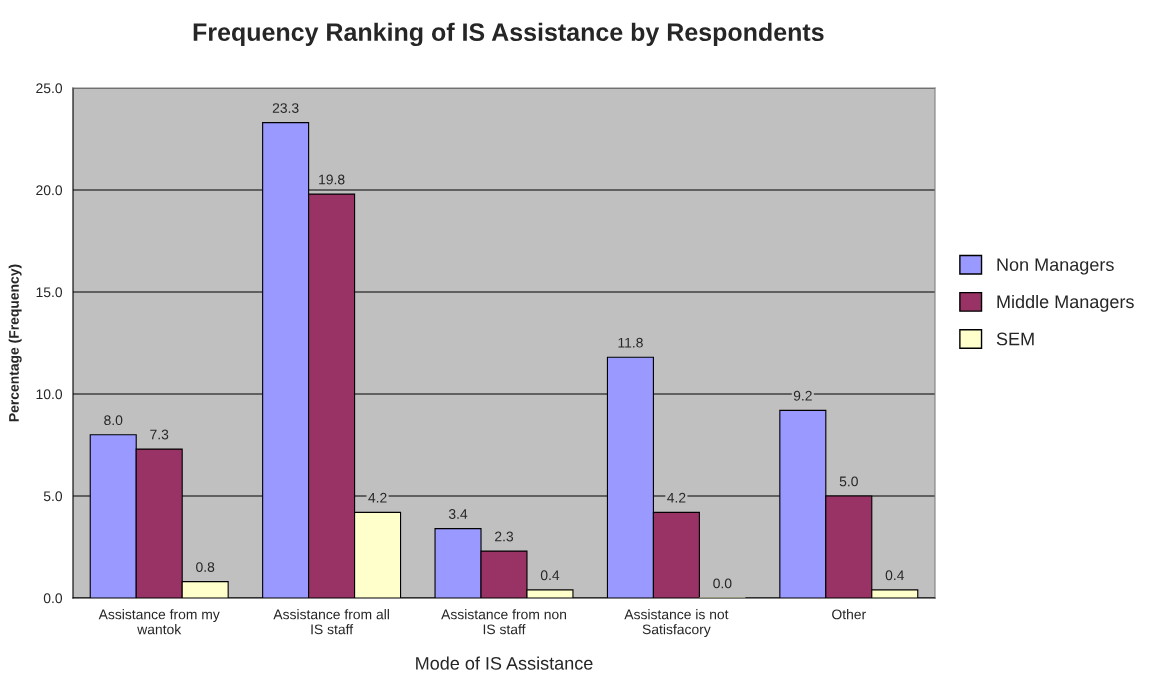 Image resolution: width=1166 pixels, height=686 pixels. I want to click on x-axis-title: Mode of IS Assistance, so click(504, 663).